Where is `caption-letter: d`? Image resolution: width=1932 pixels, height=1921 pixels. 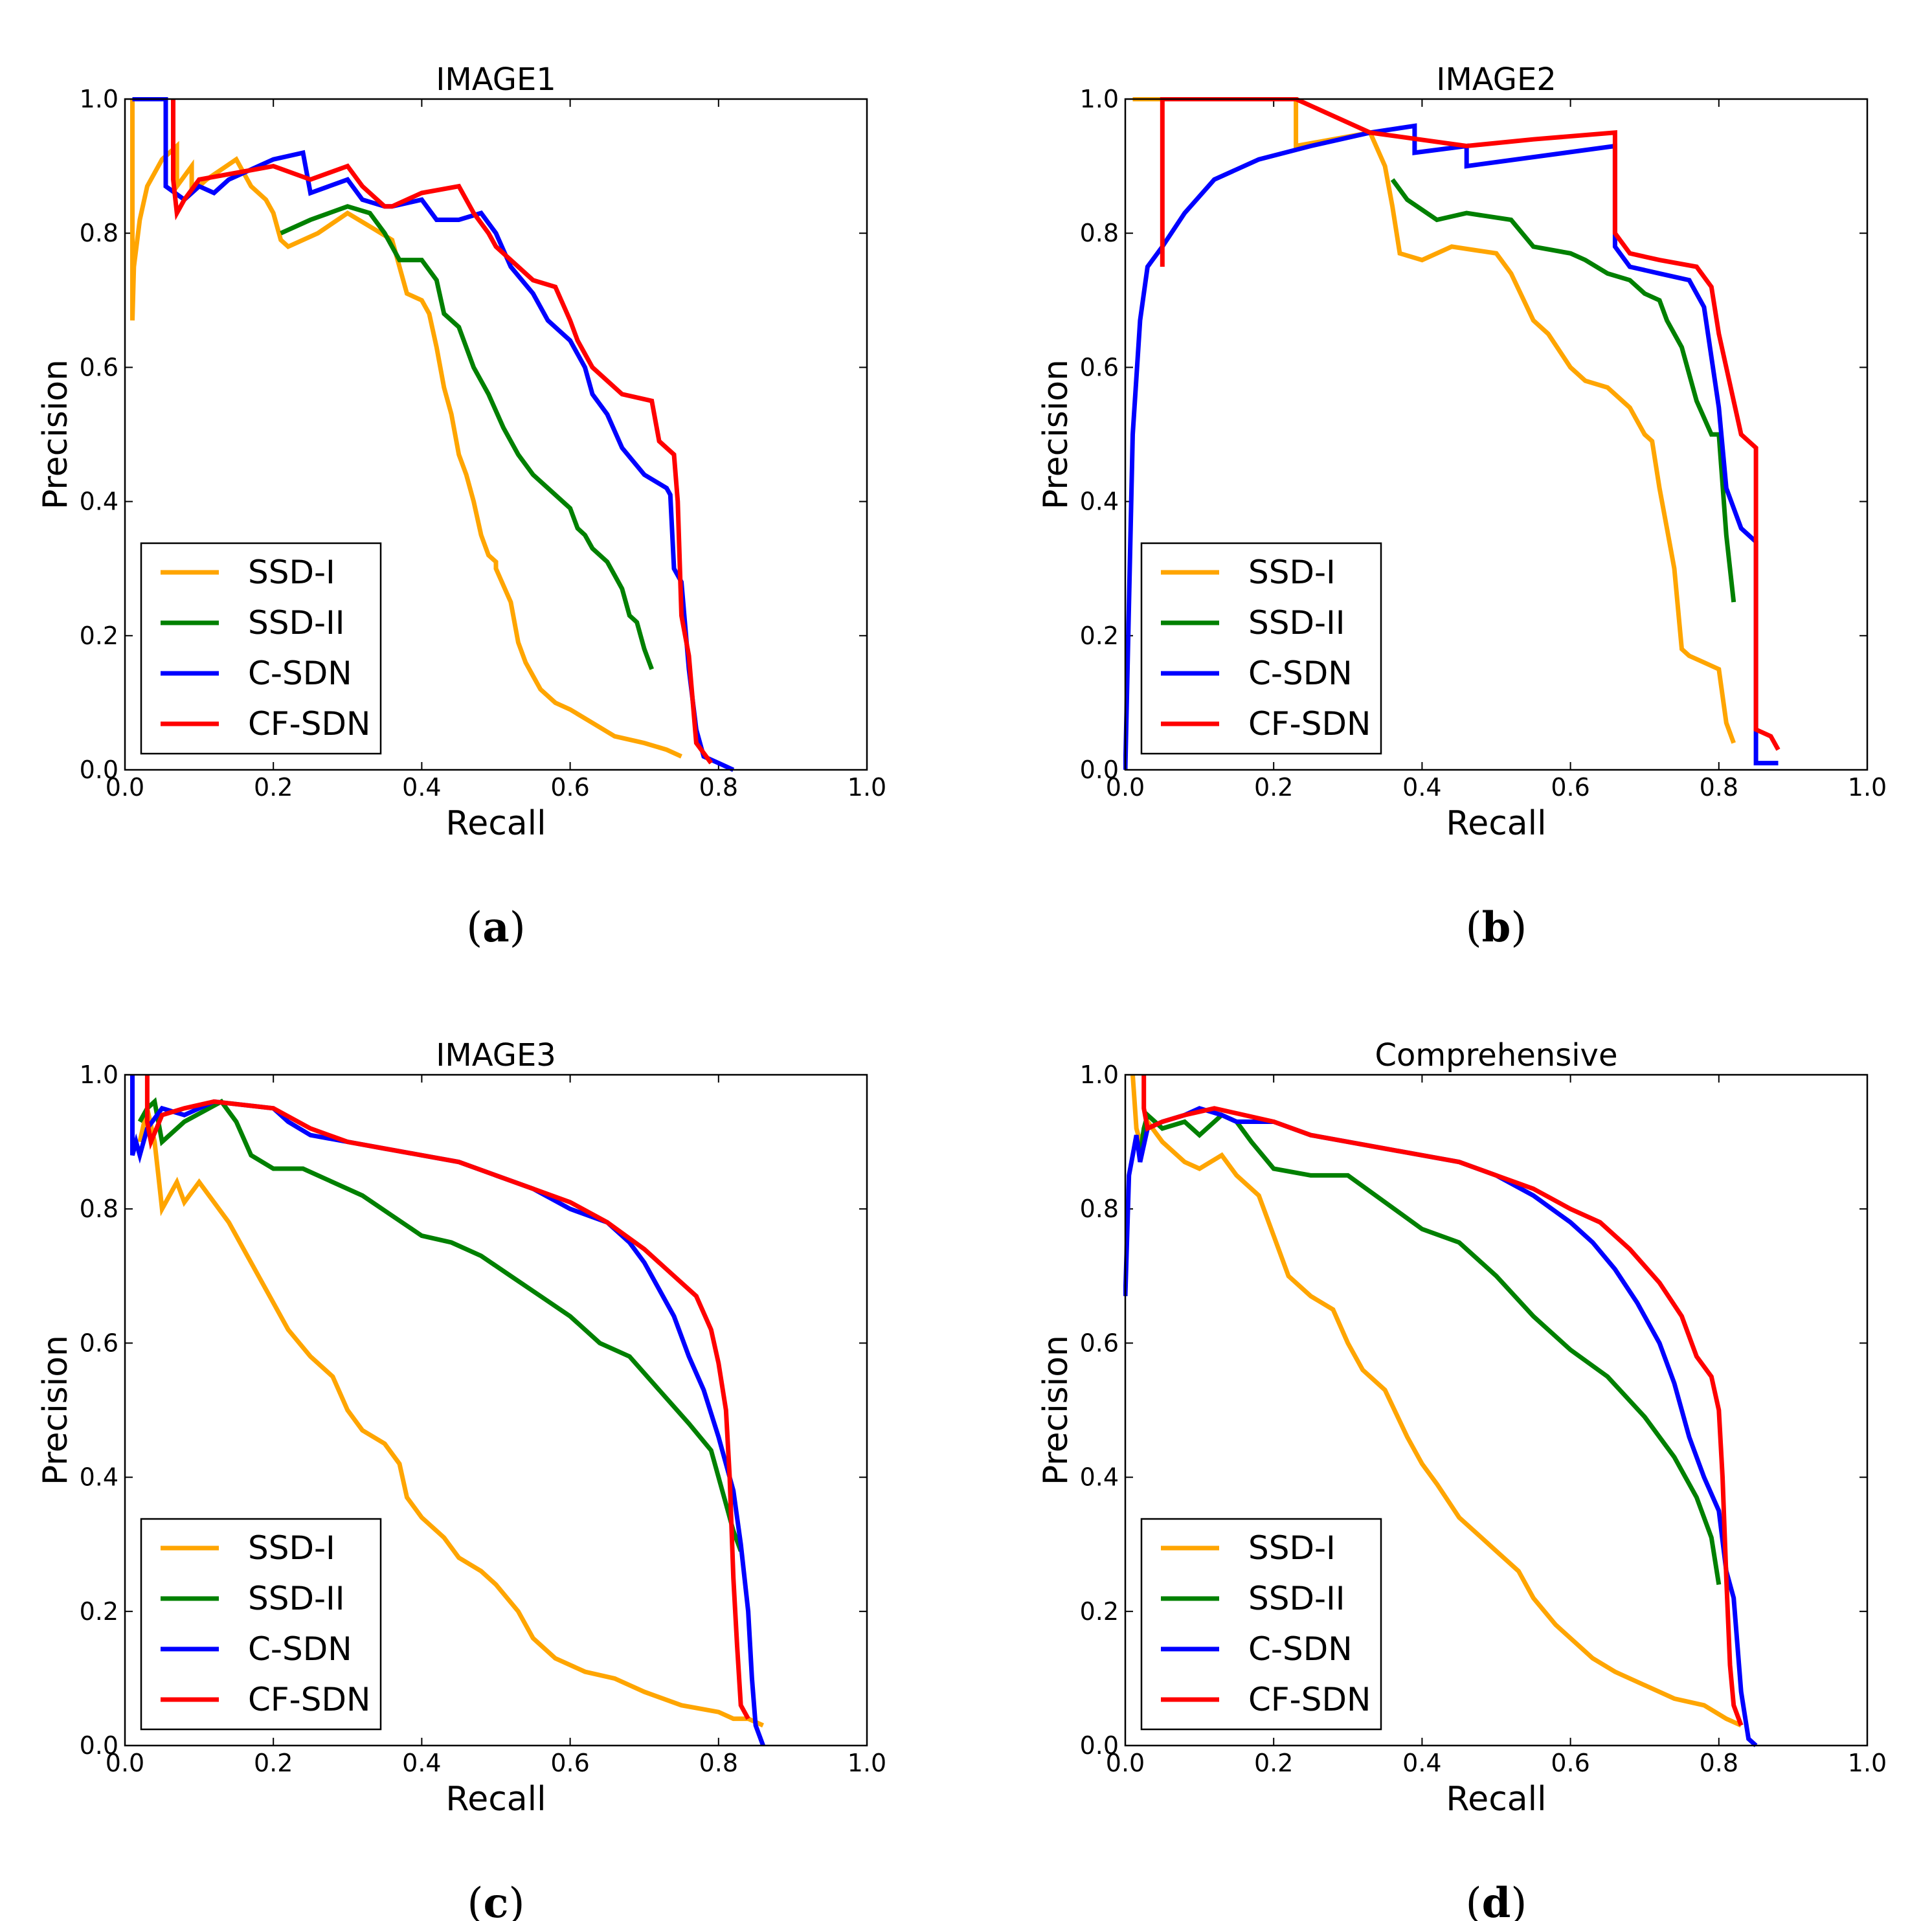 caption-letter: d is located at coordinates (1496, 1900).